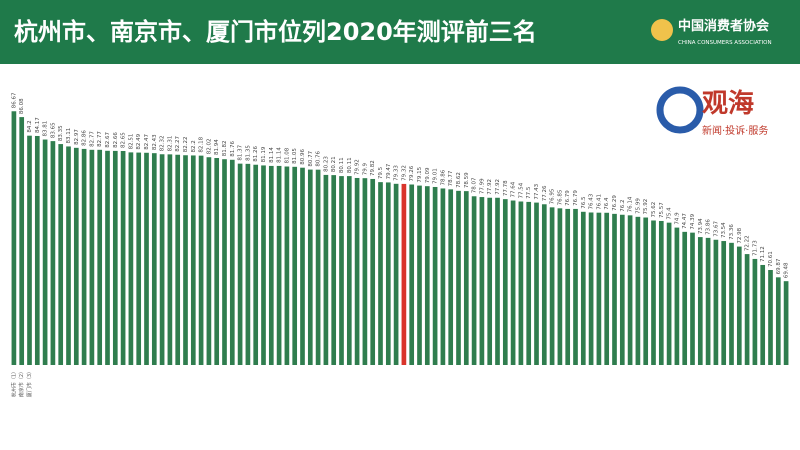 The image size is (800, 450). I want to click on value-label: 80.21, so click(334, 164).